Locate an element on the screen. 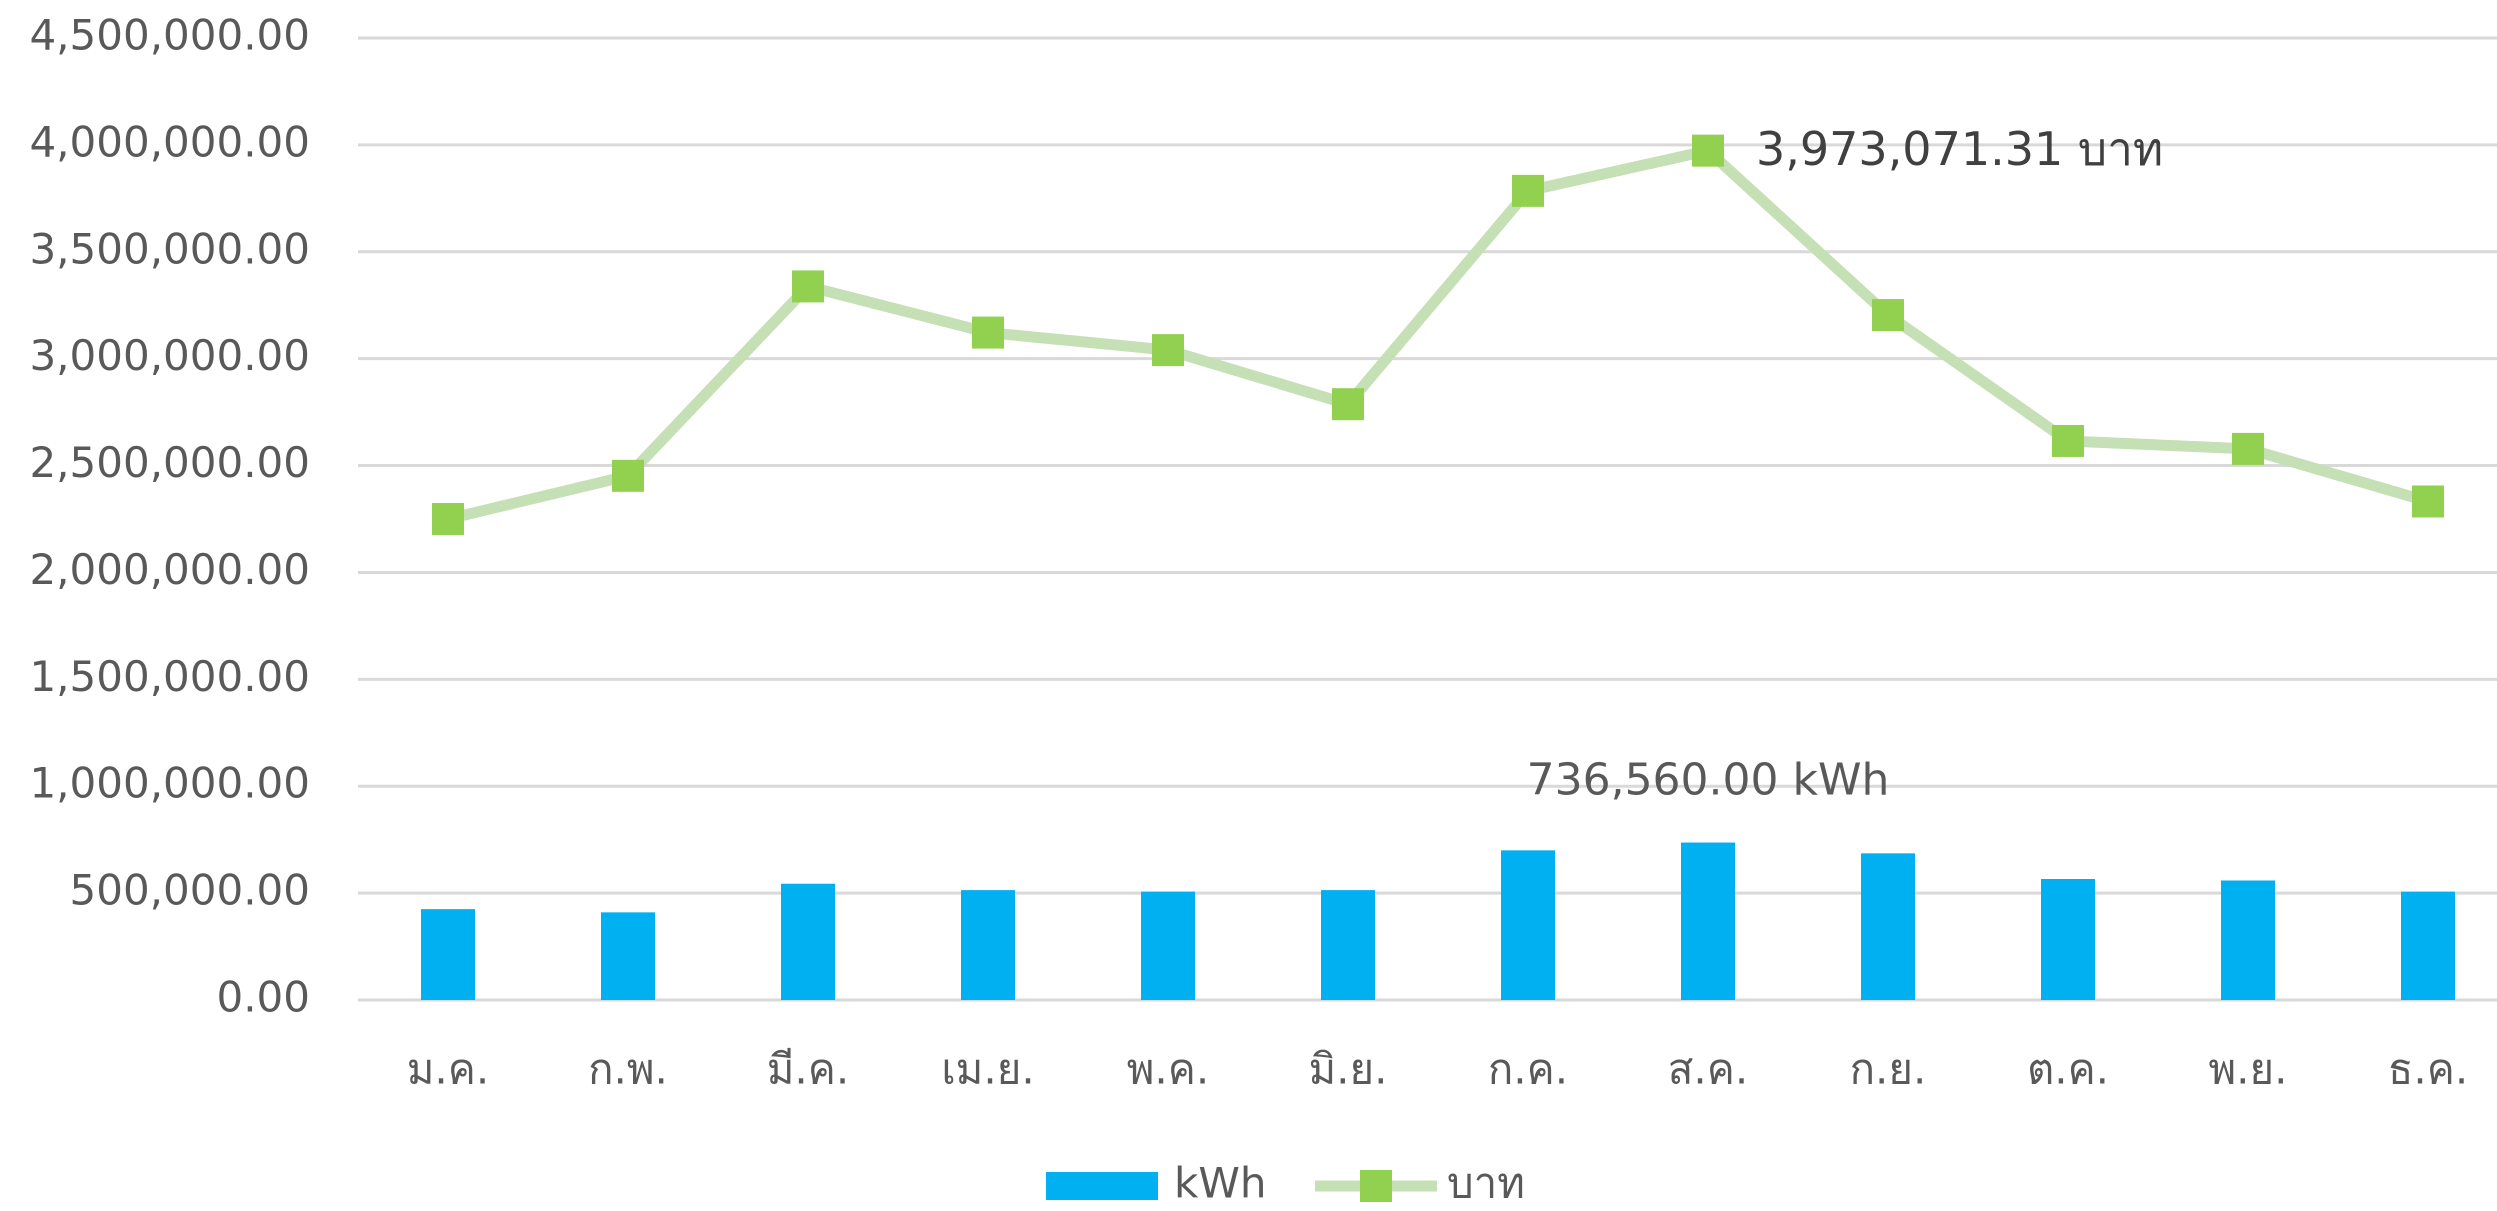  x-tick-label: ก.พ. is located at coordinates (628, 1069).